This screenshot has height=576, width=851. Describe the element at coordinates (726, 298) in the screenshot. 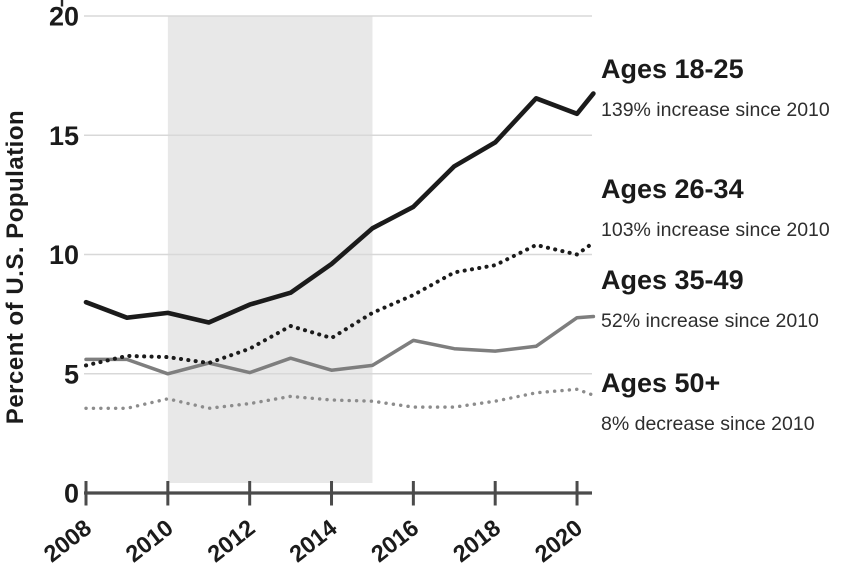

I see `legend-entry-ages-35-49: Ages 35-49 52% increase since 2010` at that location.